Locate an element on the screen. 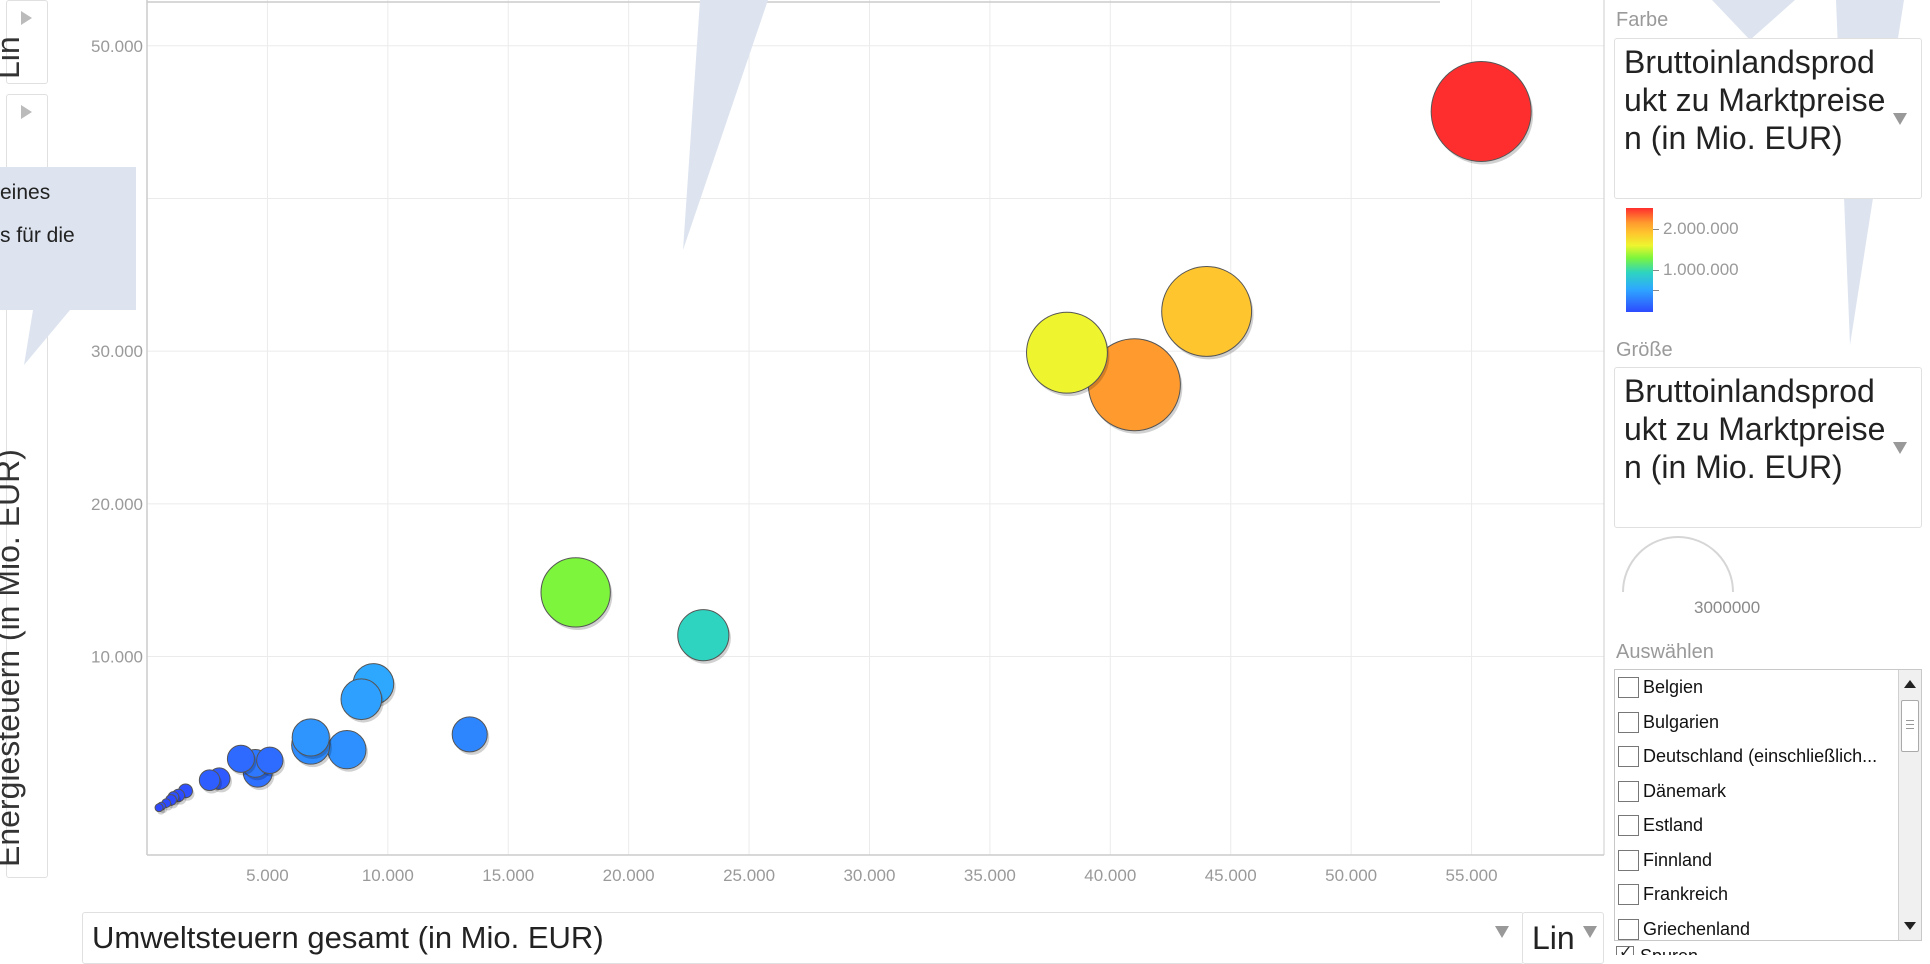 This screenshot has height=964, width=1930. scroll-up-icon is located at coordinates (1910, 684).